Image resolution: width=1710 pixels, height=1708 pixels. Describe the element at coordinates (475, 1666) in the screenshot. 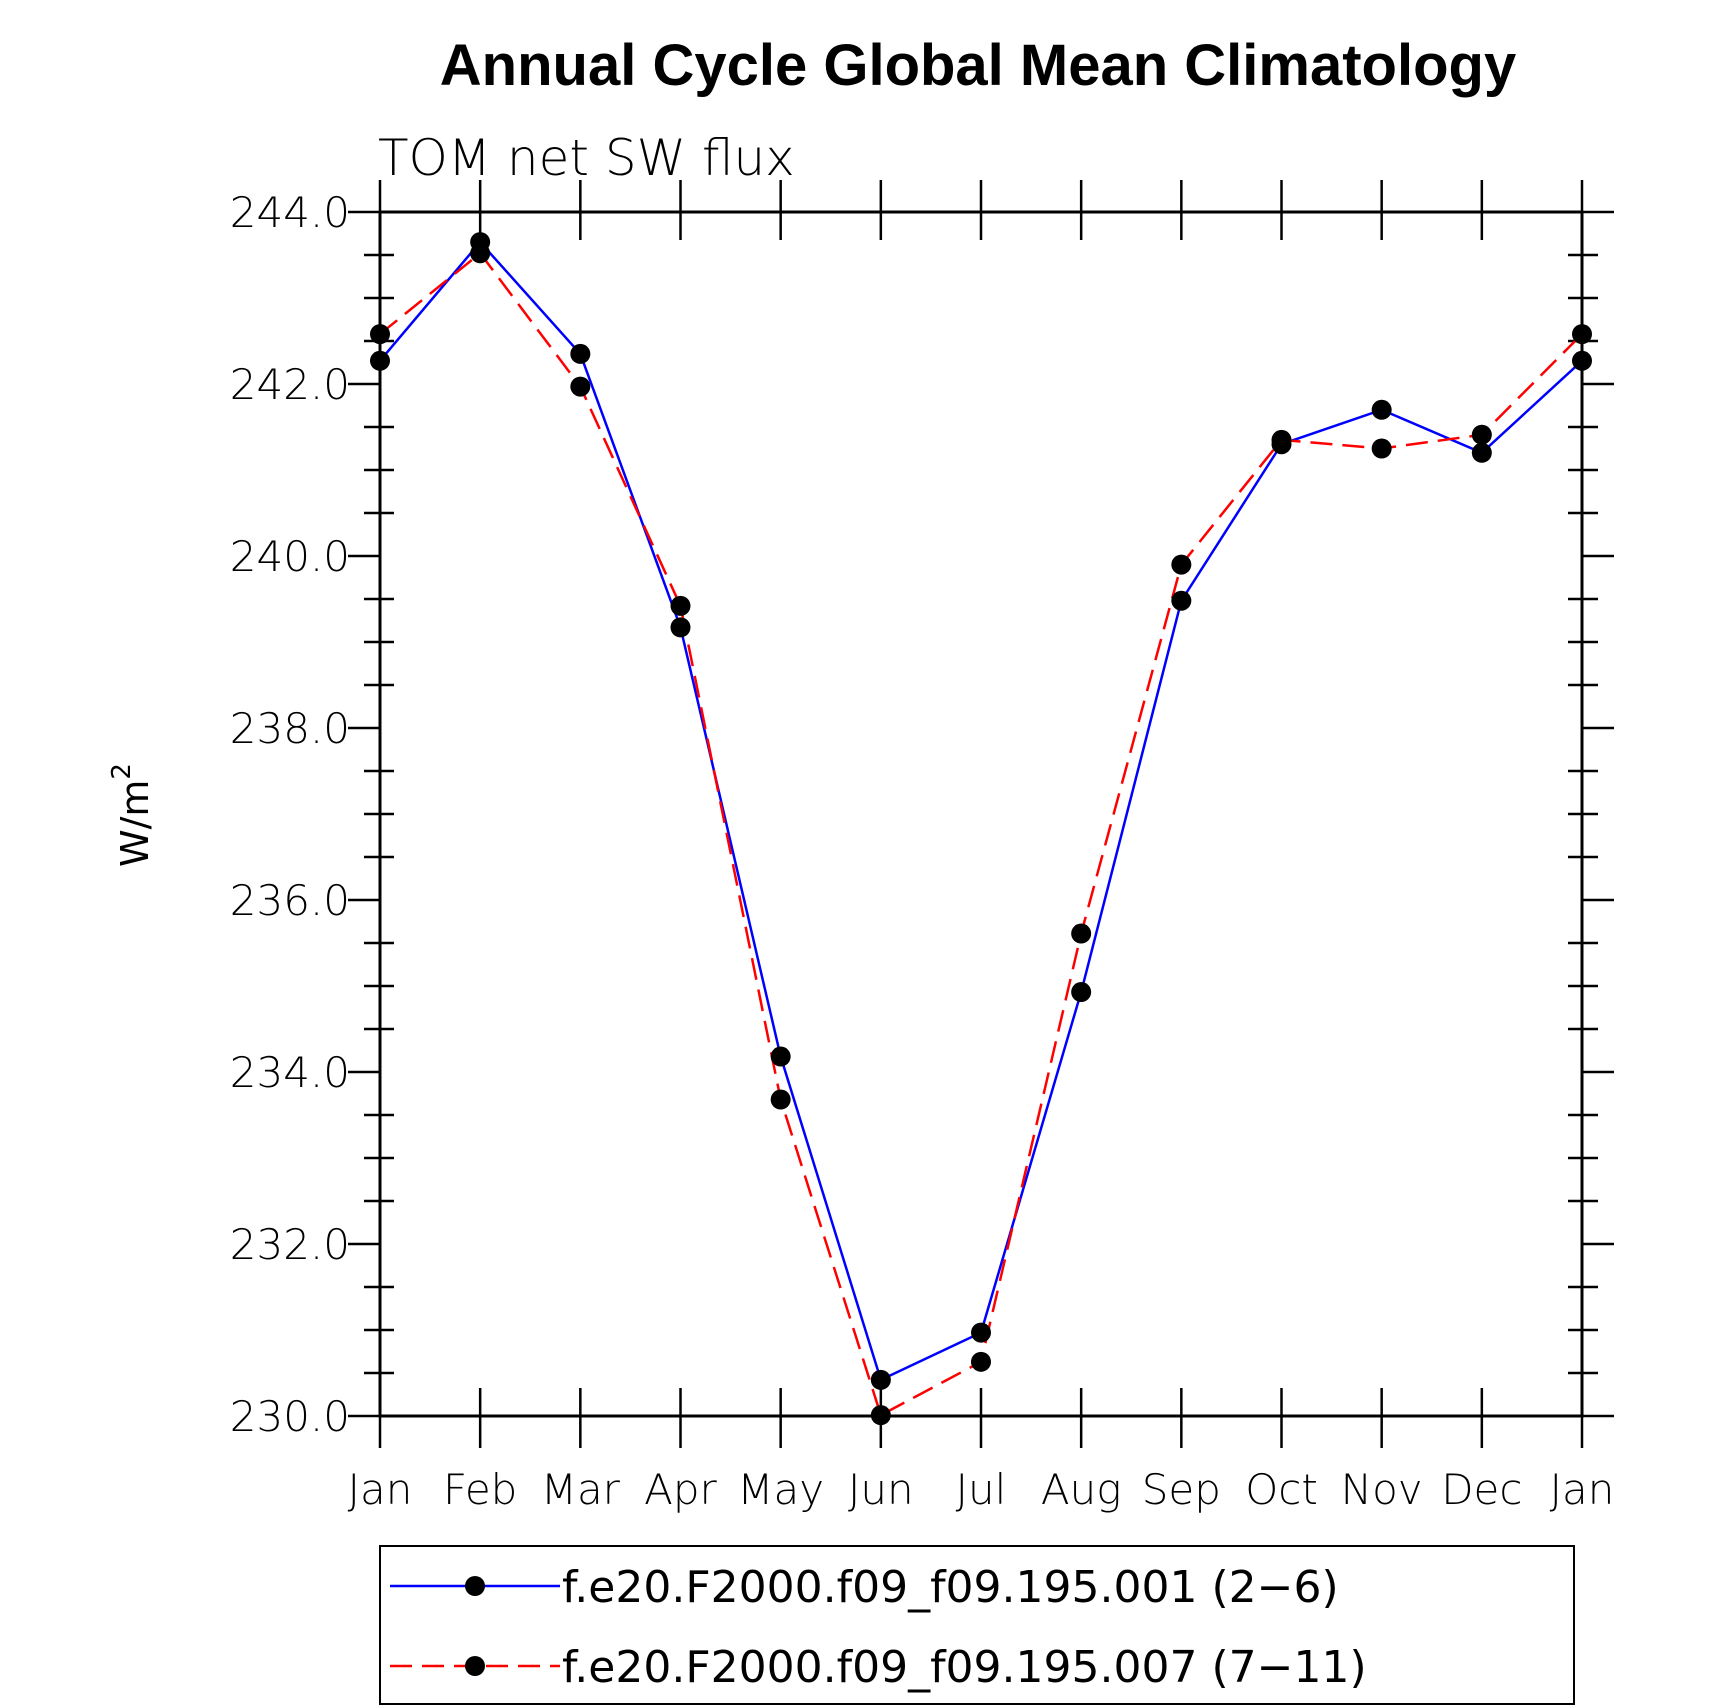

I see `legend-swatch-red-marker` at that location.